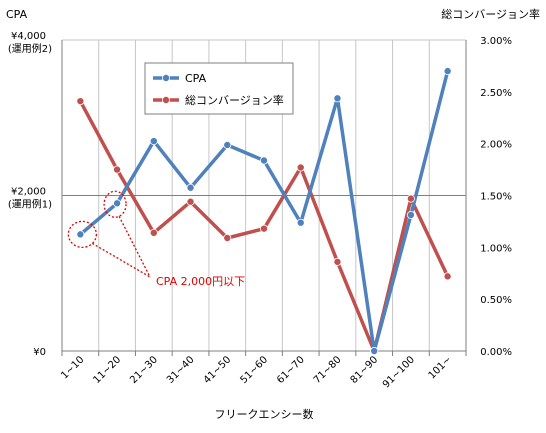  I want to click on x-axis-title: フリークエンシー数, so click(264, 414).